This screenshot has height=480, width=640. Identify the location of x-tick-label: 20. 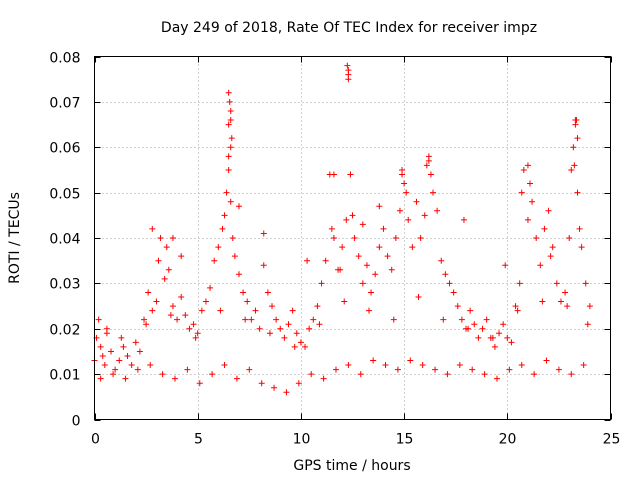
(508, 440).